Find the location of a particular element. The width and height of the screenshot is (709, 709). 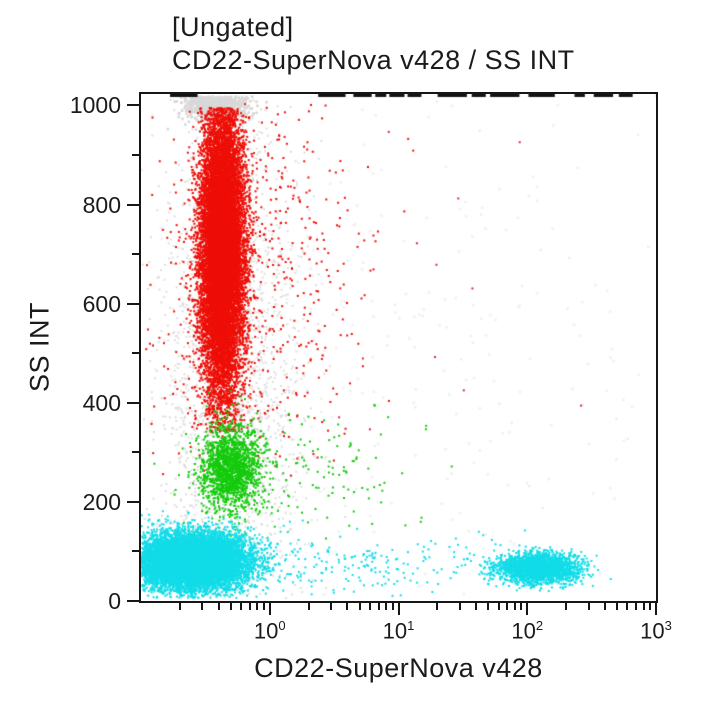

y-tick-label: 800 is located at coordinates (101, 204).